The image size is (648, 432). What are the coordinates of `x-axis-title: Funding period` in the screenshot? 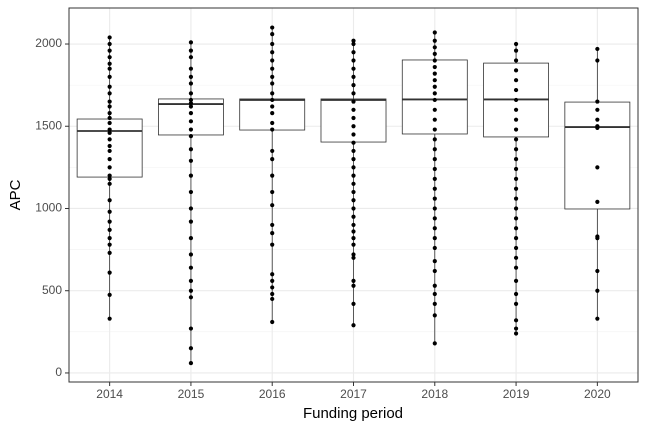 It's located at (353, 413).